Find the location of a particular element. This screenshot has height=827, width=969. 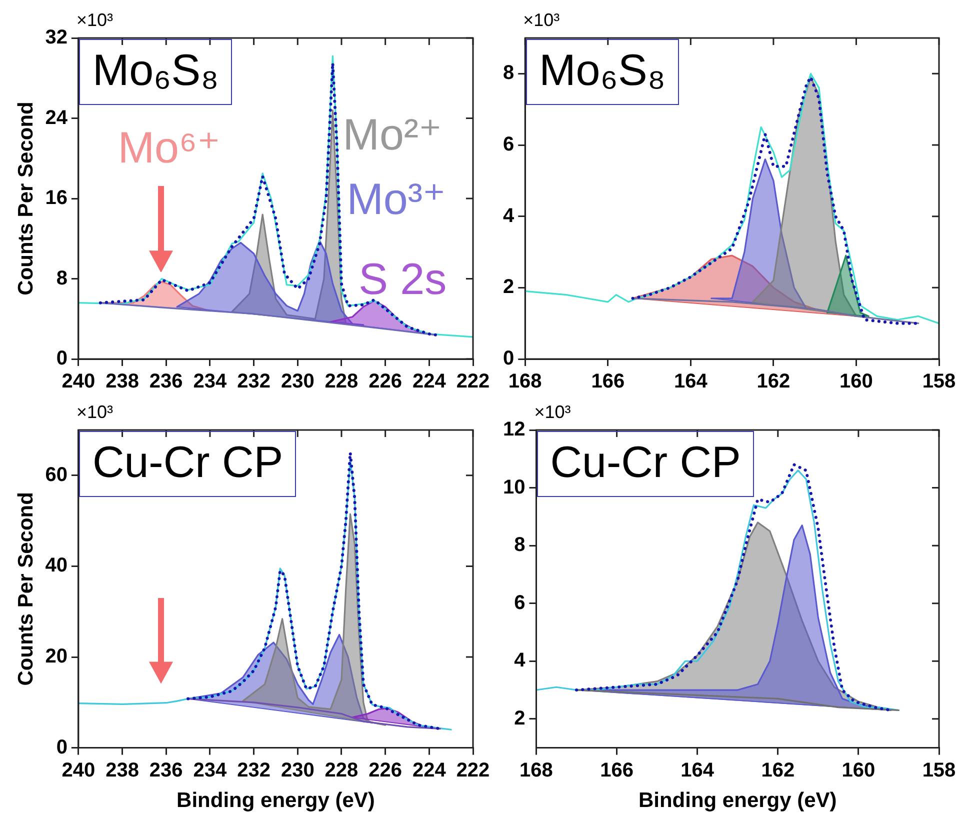

y-tick-label: 24 is located at coordinates (56, 117).